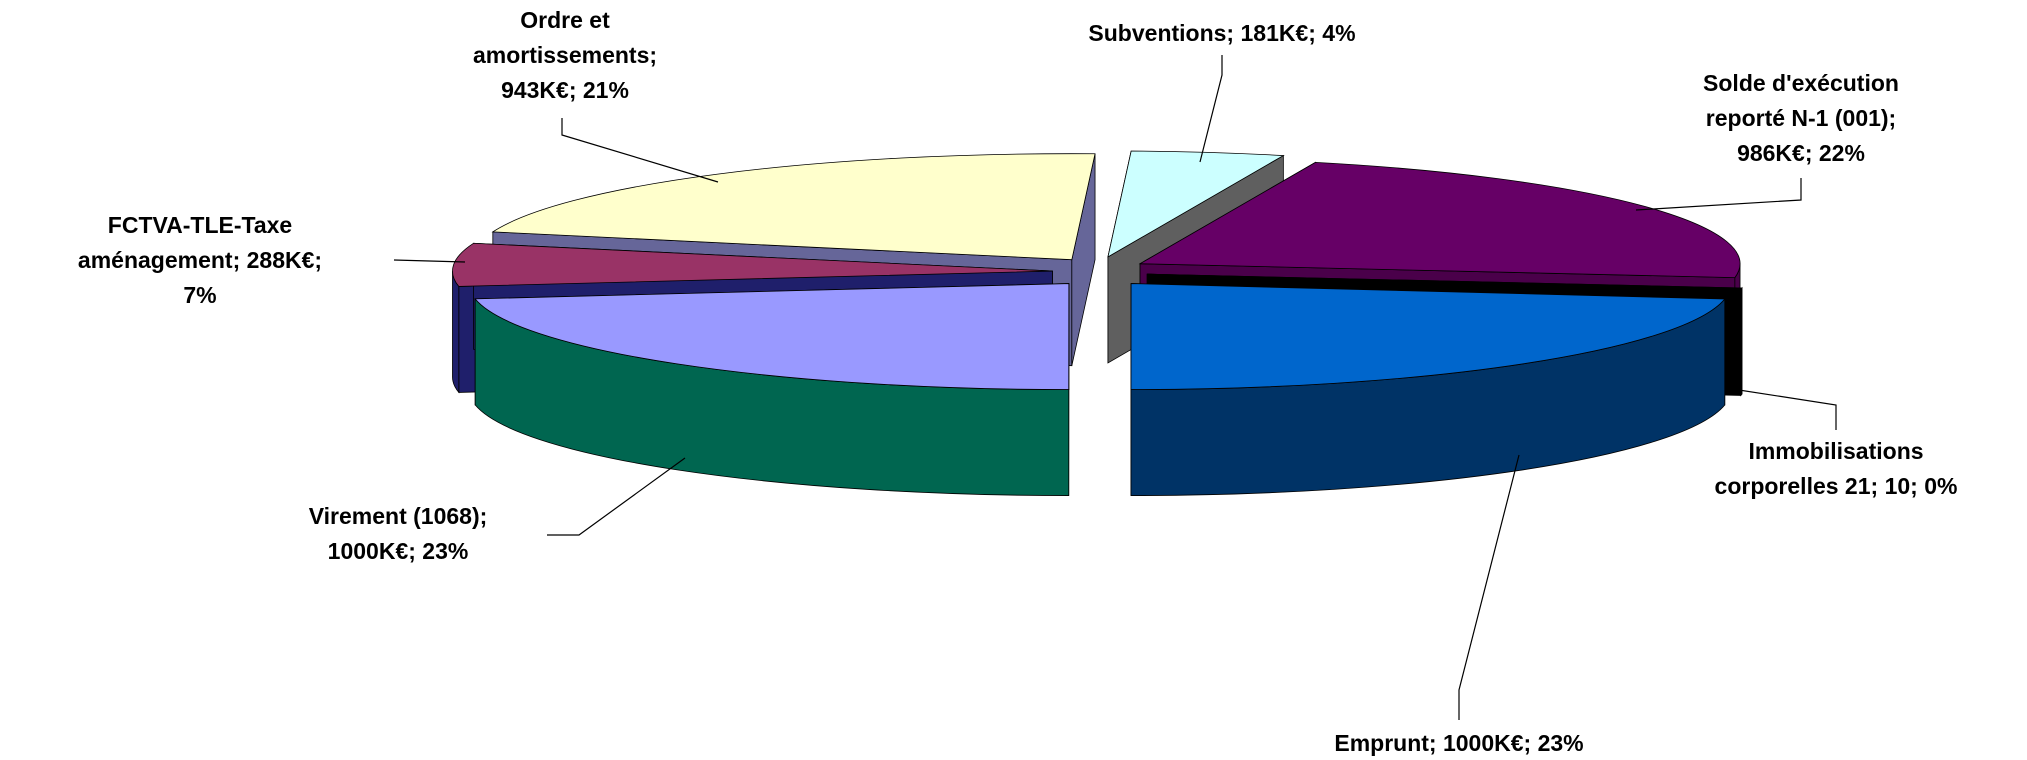 Image resolution: width=2027 pixels, height=760 pixels. What do you see at coordinates (398, 516) in the screenshot?
I see `data-label: Virement (1068);` at bounding box center [398, 516].